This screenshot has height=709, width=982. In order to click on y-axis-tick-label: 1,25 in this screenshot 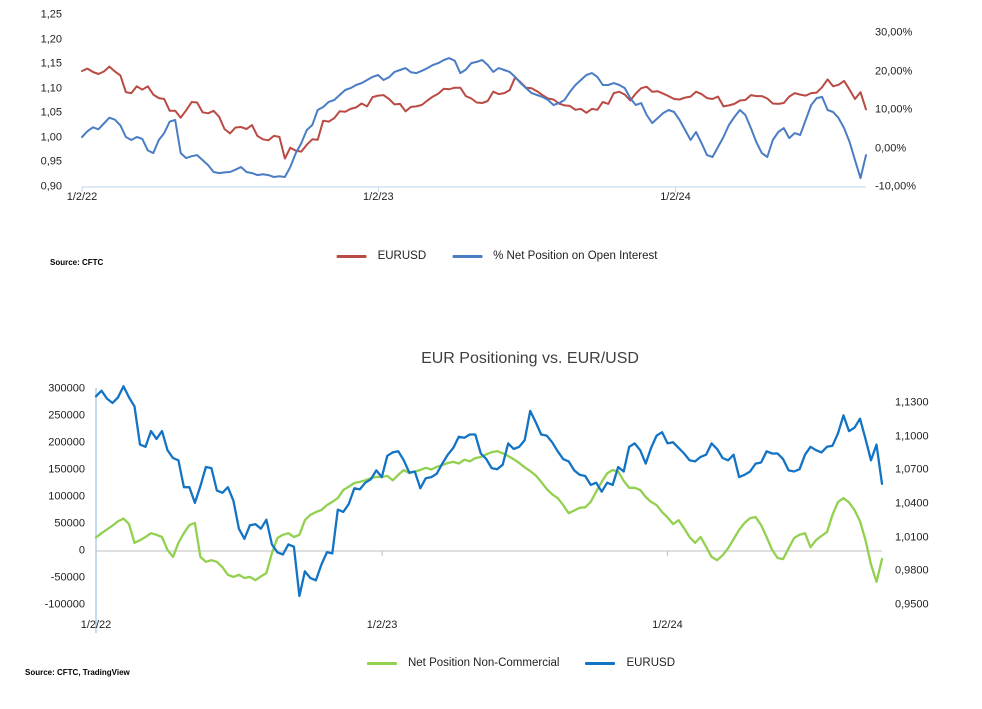, I will do `click(51, 14)`.